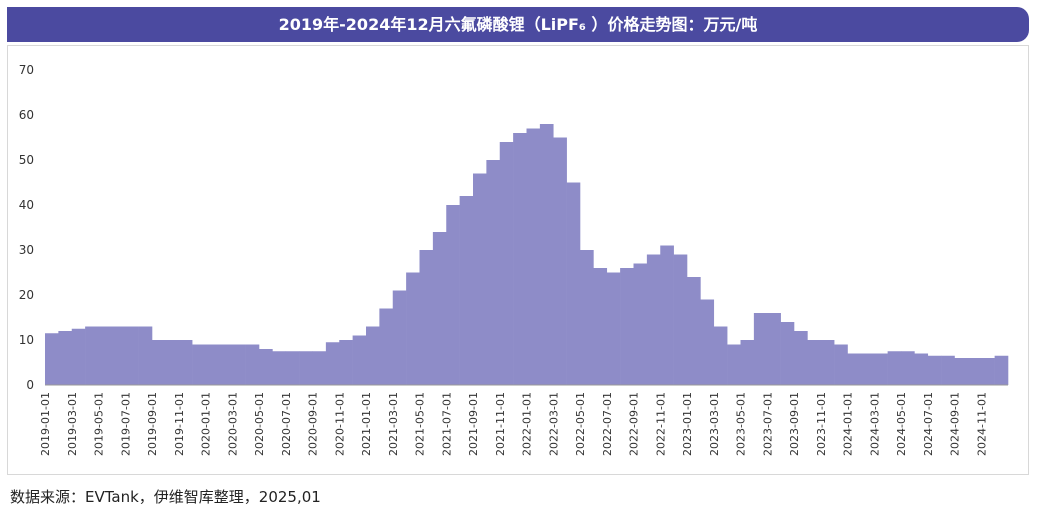 The width and height of the screenshot is (1047, 516). Describe the element at coordinates (741, 424) in the screenshot. I see `x-tick-label: 2023-05-01` at that location.